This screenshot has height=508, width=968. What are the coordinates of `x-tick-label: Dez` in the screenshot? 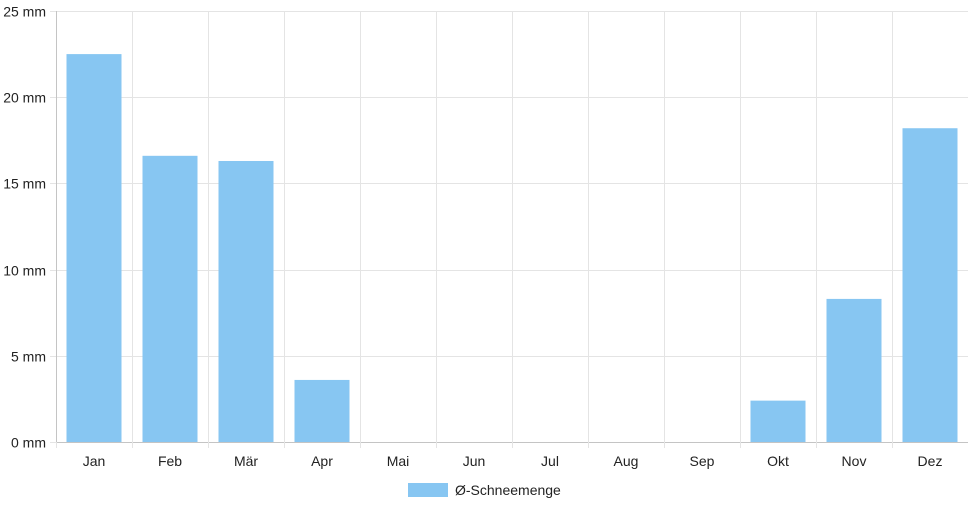 It's located at (930, 461).